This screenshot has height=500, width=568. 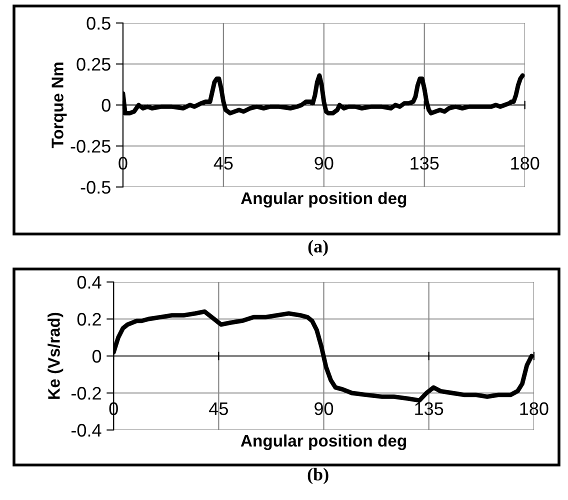 What do you see at coordinates (318, 476) in the screenshot?
I see `text: (b)` at bounding box center [318, 476].